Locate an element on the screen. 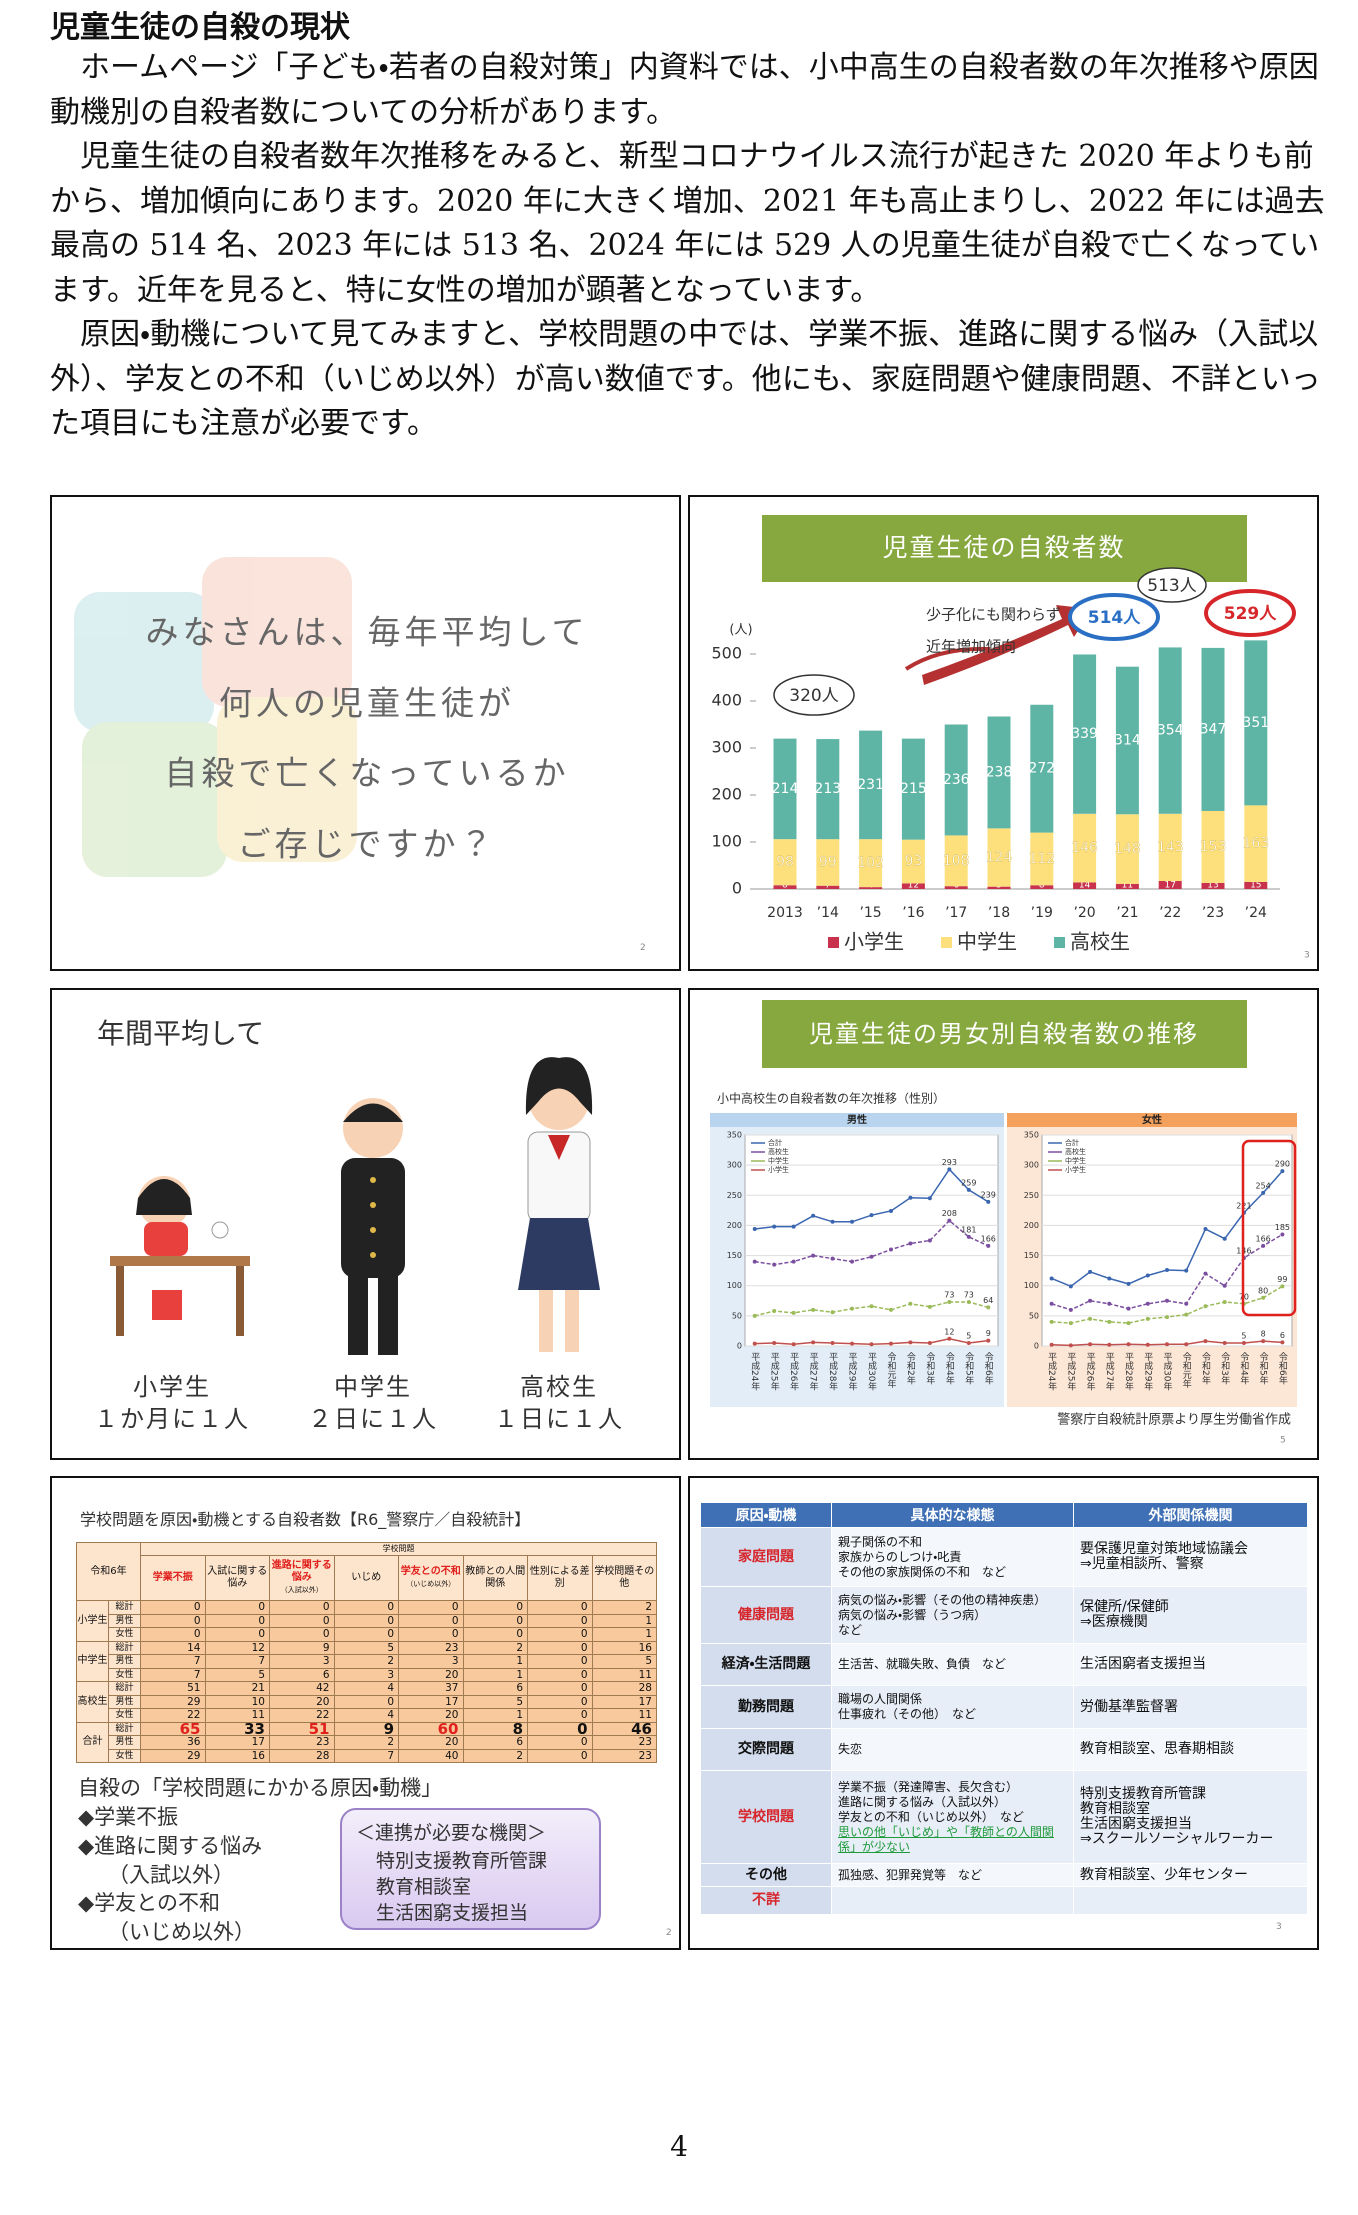  boy is located at coordinates (373, 1226).